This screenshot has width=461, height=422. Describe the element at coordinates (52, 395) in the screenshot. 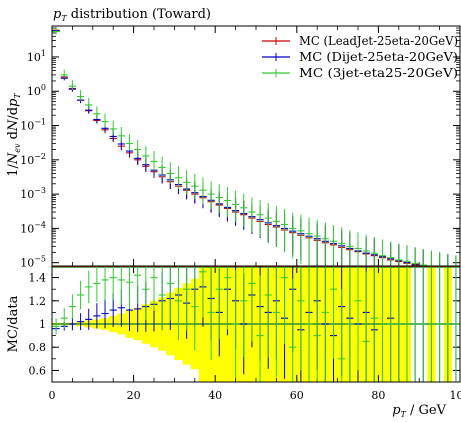

I see `x-tick-label: 0` at that location.